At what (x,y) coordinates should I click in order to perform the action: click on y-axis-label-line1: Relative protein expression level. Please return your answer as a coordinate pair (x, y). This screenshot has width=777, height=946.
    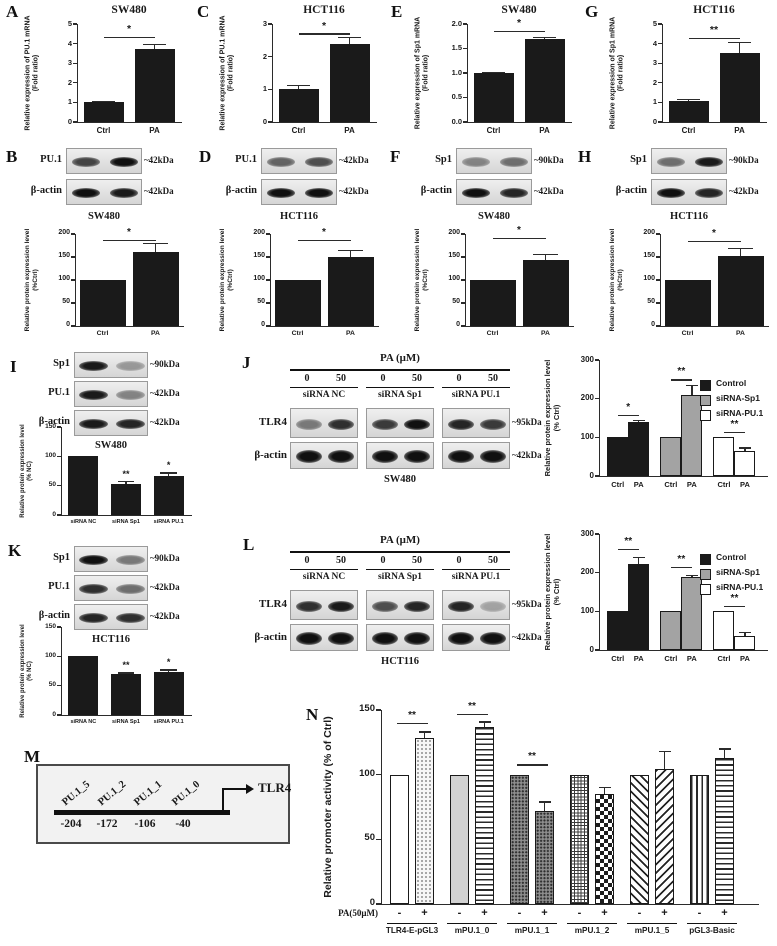
    Looking at the image, I should click on (547, 592).